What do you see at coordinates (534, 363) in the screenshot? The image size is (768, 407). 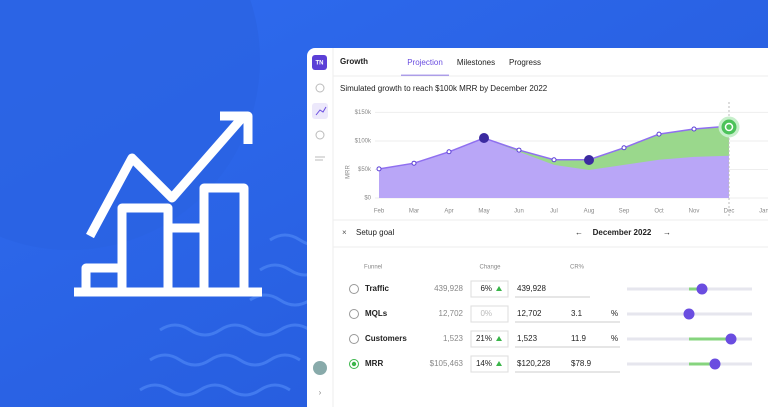 I see `target: $120,228` at bounding box center [534, 363].